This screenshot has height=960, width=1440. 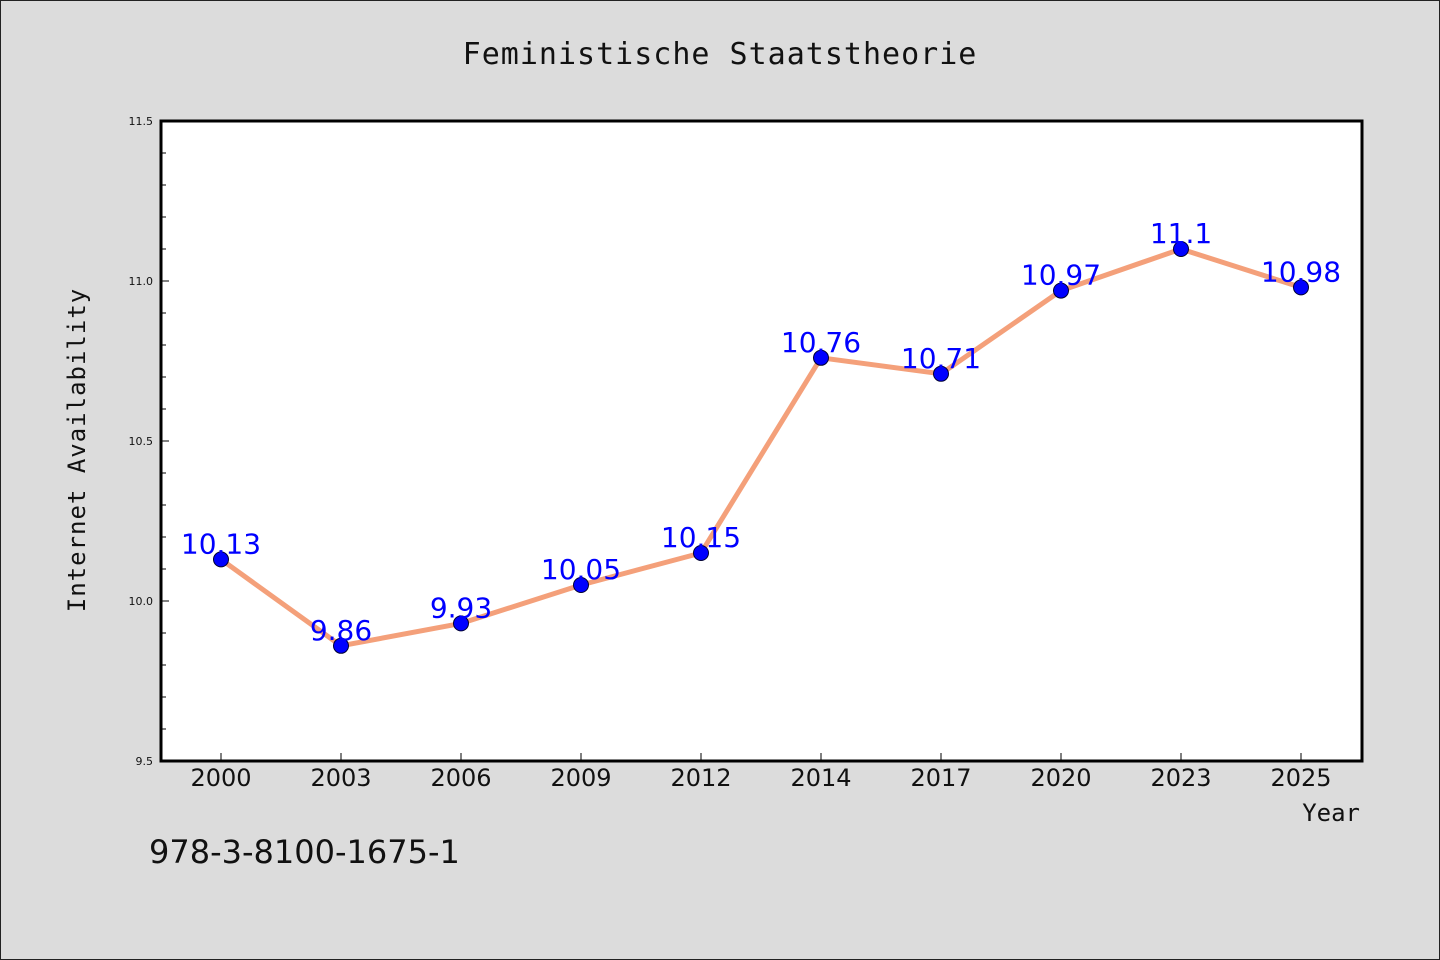 What do you see at coordinates (460, 778) in the screenshot?
I see `x-tick-label: 2006` at bounding box center [460, 778].